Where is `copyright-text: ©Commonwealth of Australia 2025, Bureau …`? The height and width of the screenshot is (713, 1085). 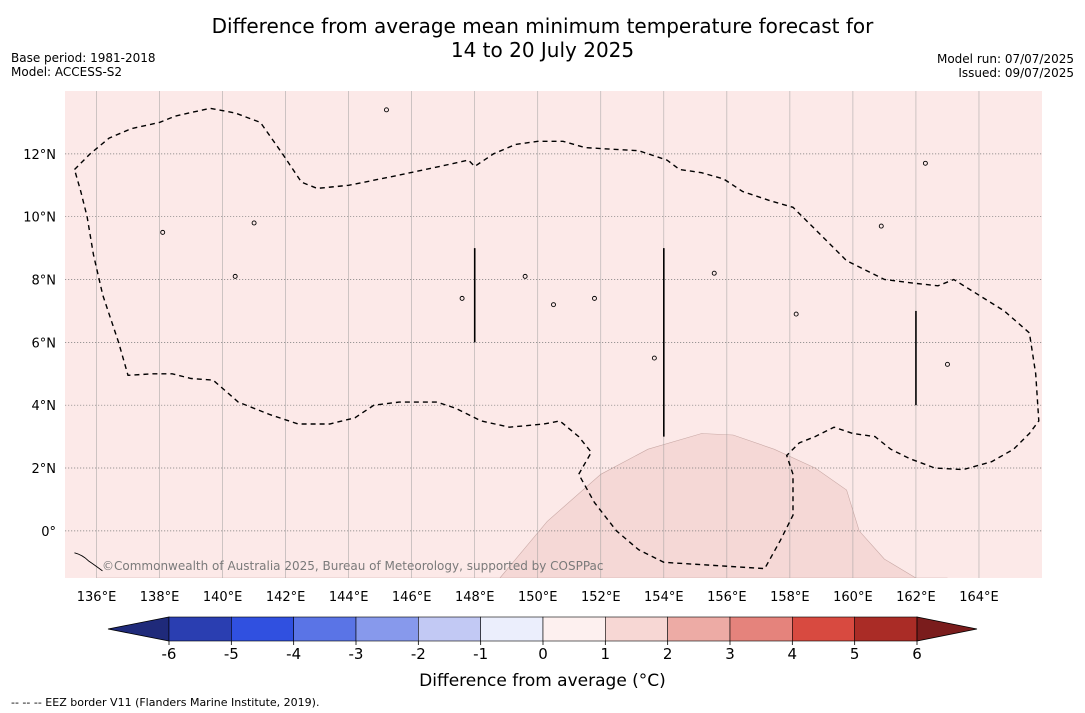 copyright-text: ©Commonwealth of Australia 2025, Bureau … is located at coordinates (353, 566).